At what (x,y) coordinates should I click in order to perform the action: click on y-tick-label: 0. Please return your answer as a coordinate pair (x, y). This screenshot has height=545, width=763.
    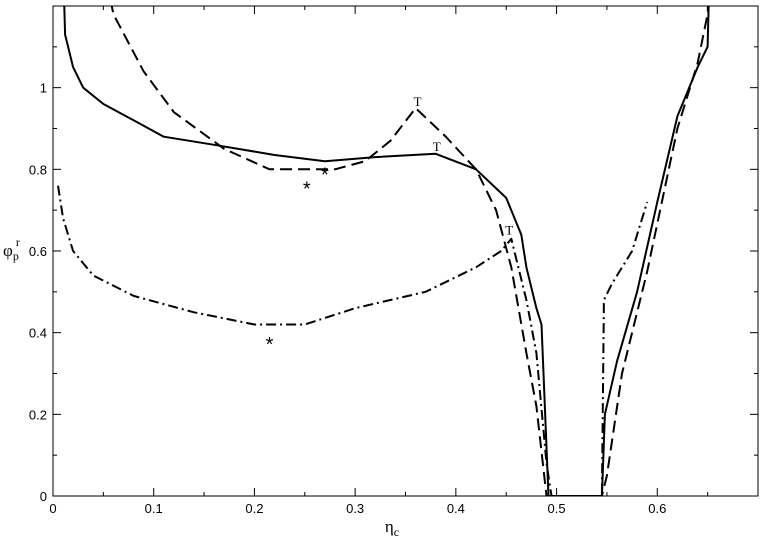
    Looking at the image, I should click on (43, 496).